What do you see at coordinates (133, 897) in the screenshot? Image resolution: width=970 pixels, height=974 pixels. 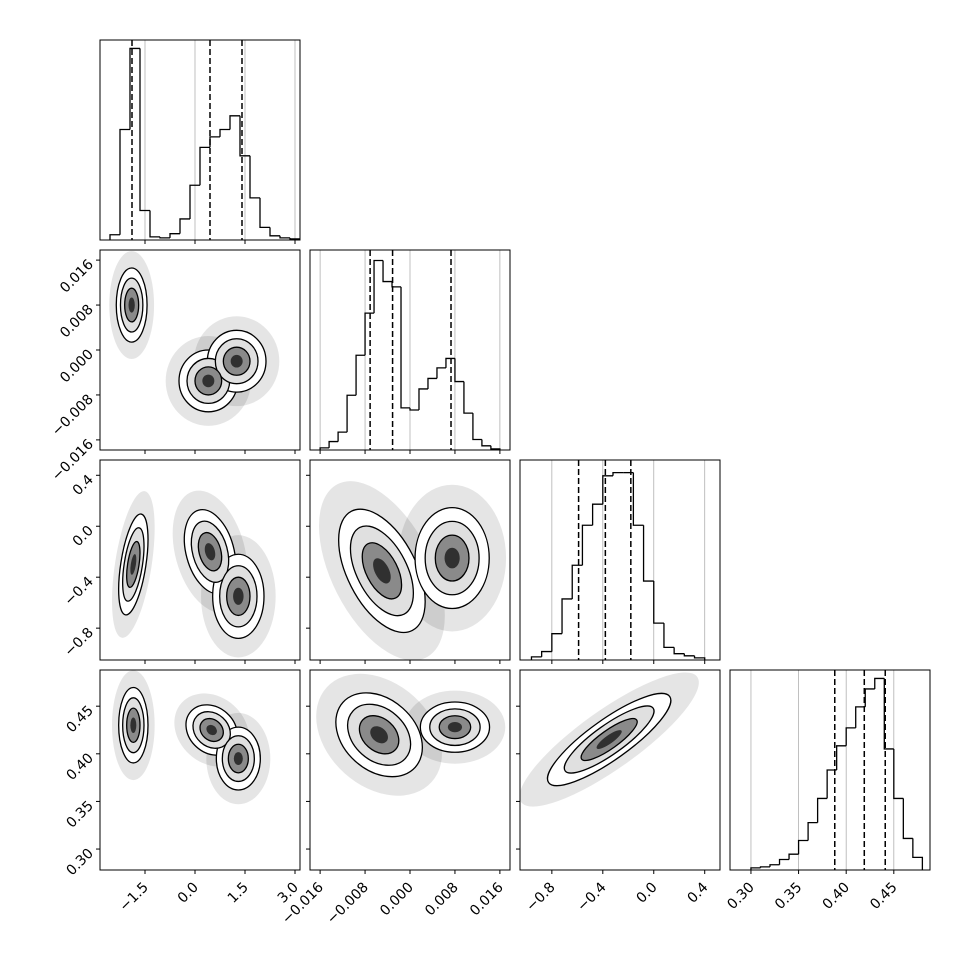 I see `x-tick-label: −1.5` at bounding box center [133, 897].